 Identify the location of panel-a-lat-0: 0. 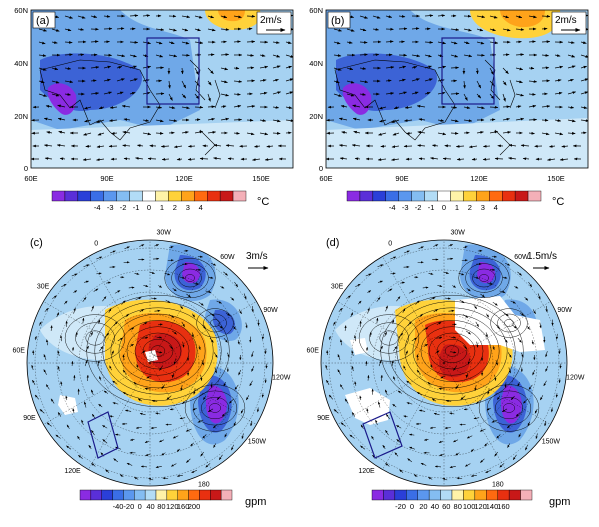
(26, 168).